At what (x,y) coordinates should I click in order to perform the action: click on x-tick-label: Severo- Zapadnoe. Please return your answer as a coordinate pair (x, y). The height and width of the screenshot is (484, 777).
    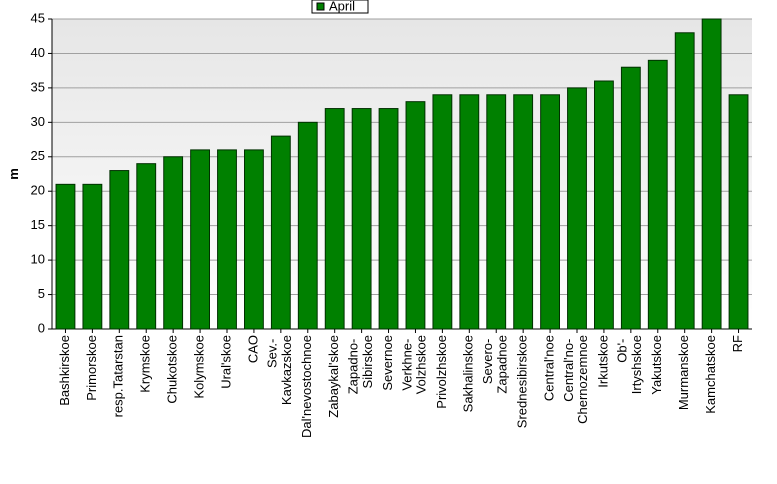
    Looking at the image, I should click on (495, 364).